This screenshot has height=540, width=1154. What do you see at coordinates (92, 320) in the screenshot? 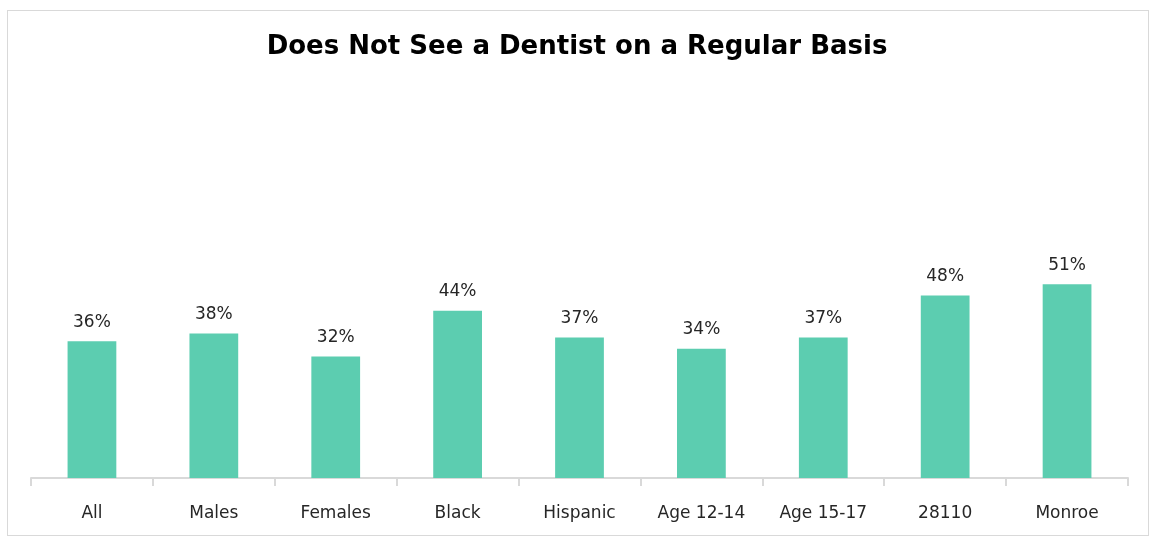
I see `data-label: 36%` at bounding box center [92, 320].